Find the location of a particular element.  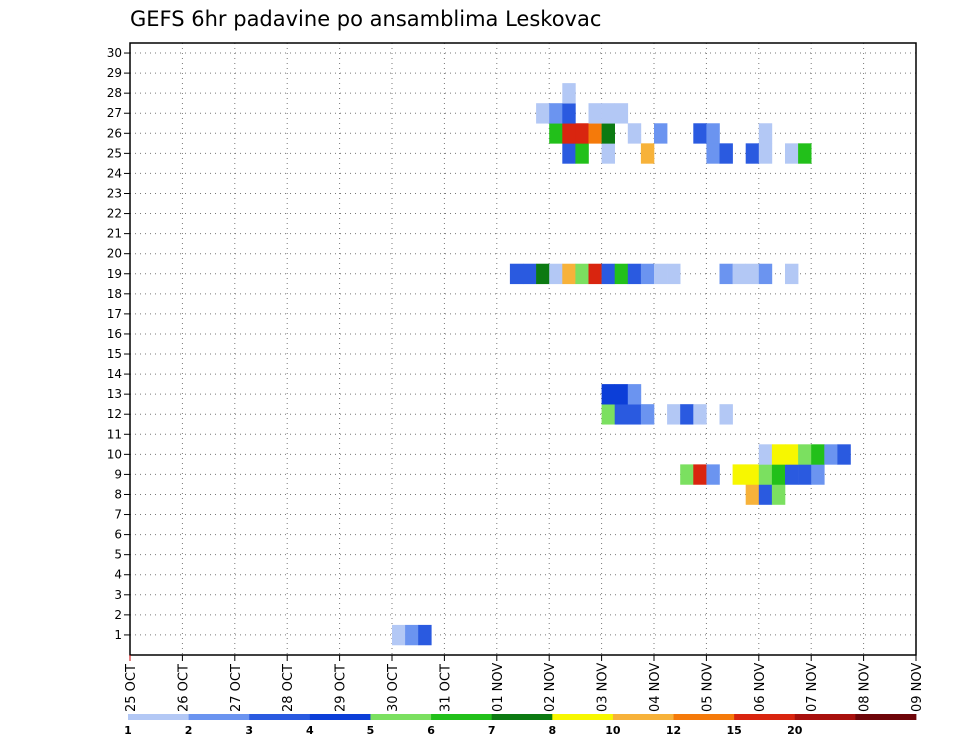

x-tick-label: 26 OCT is located at coordinates (183, 688).